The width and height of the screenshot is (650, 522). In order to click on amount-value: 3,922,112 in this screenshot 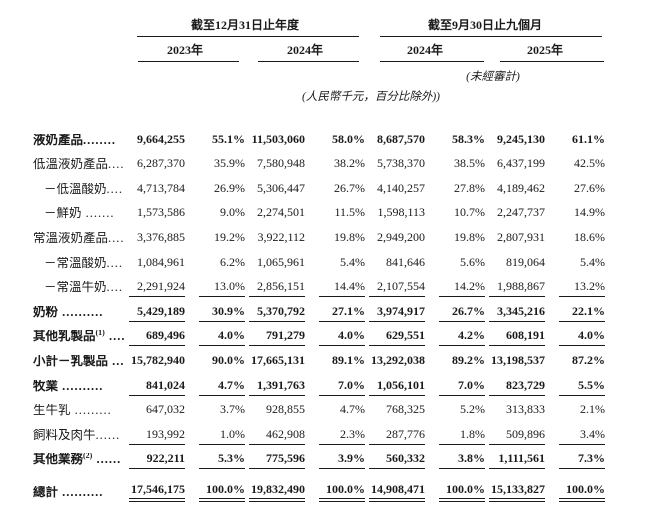, I will do `click(281, 236)`.